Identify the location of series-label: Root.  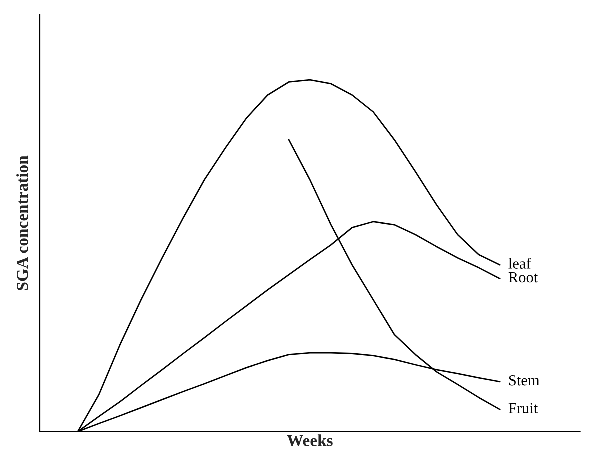
(523, 277).